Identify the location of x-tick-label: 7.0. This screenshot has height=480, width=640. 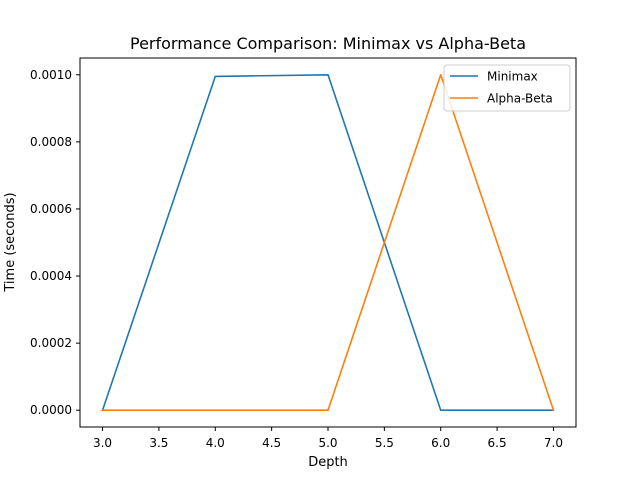
(553, 443).